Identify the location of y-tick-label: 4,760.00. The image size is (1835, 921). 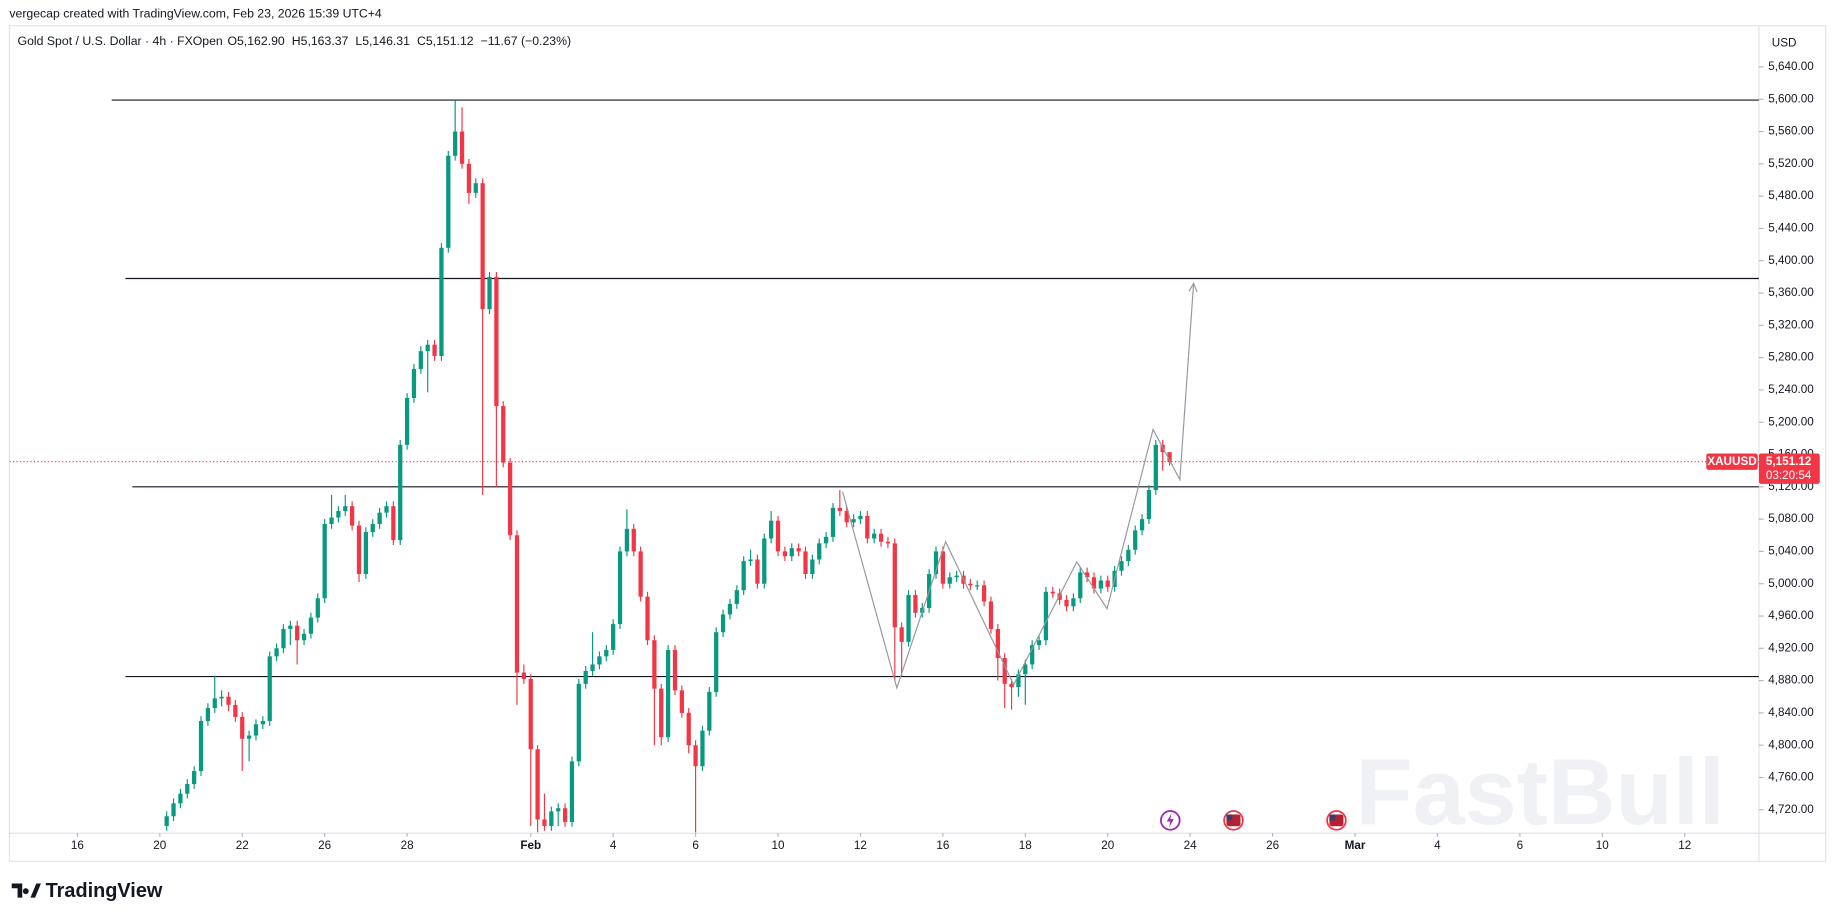
(1791, 777).